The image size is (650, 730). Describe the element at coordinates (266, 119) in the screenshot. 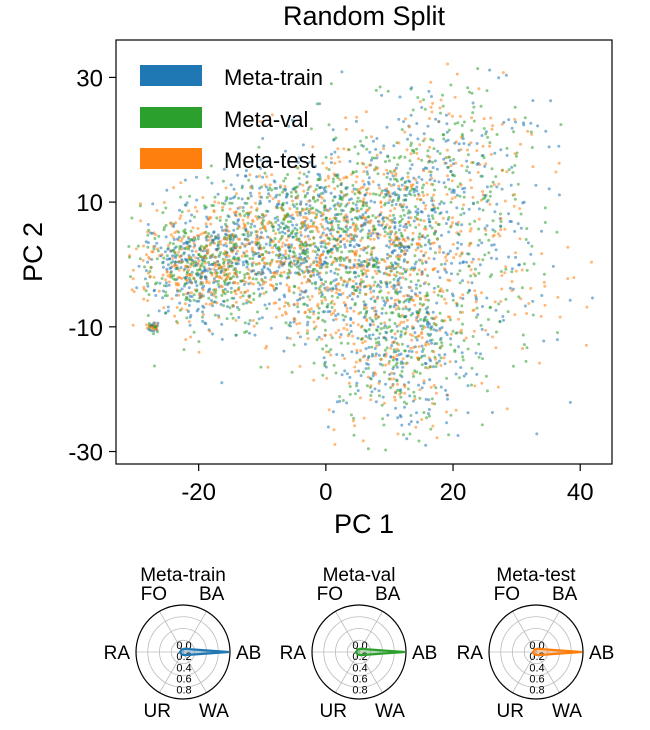

I see `legend-label-meta-val: Meta-val` at that location.